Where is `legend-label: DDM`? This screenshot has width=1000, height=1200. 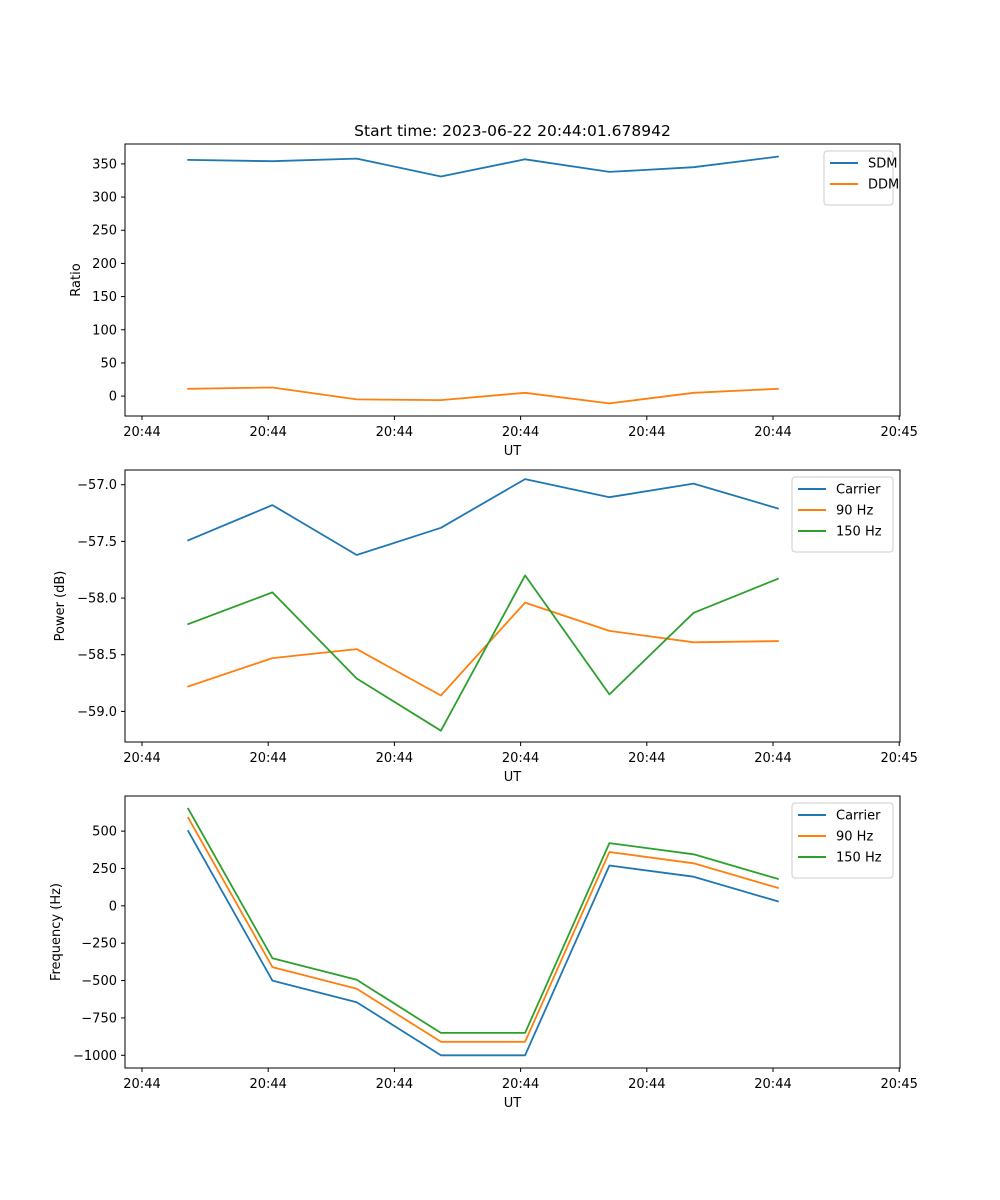
legend-label: DDM is located at coordinates (883, 185).